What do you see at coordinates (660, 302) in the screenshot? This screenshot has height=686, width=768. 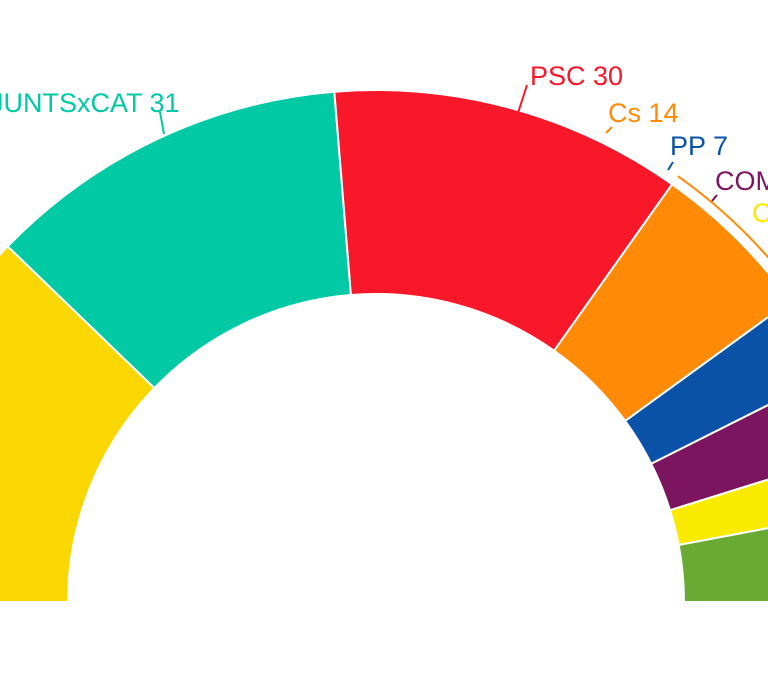 I see `slice-cs` at bounding box center [660, 302].